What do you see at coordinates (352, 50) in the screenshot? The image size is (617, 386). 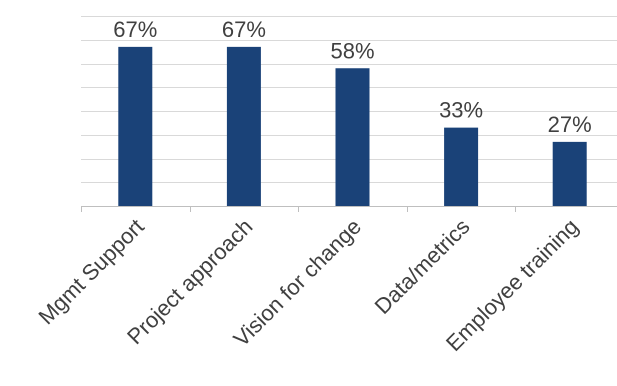 I see `data-label: 58%` at bounding box center [352, 50].